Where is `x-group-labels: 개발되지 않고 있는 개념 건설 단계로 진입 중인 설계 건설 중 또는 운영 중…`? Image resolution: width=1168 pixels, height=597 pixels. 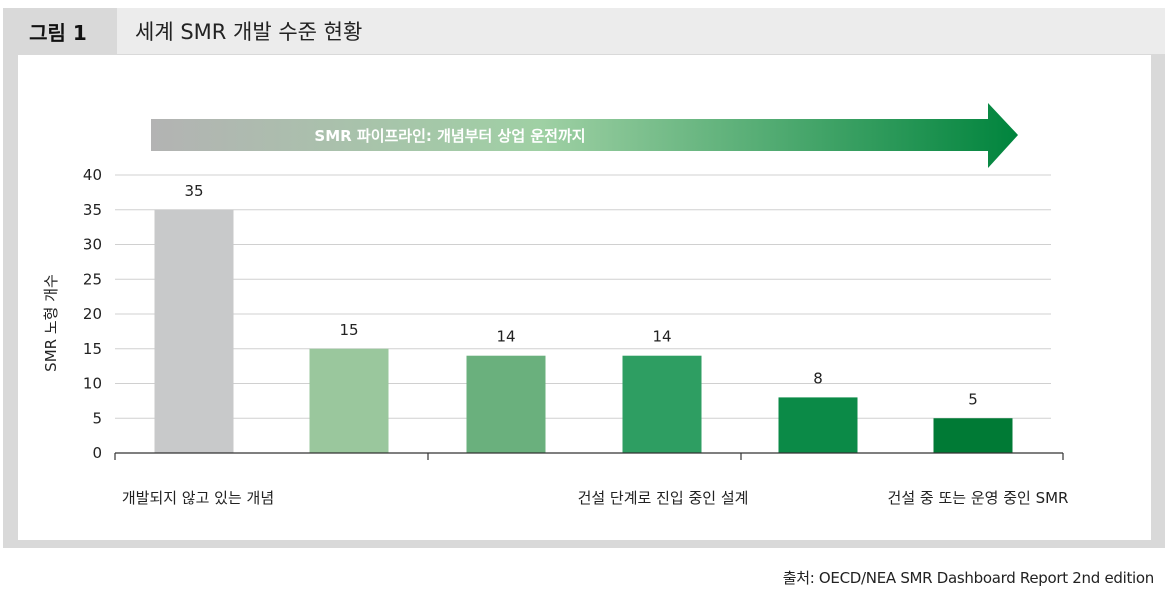
x-group-labels: 개발되지 않고 있는 개념 건설 단계로 진입 중인 설계 건설 중 또는 운영 중… is located at coordinates (595, 498).